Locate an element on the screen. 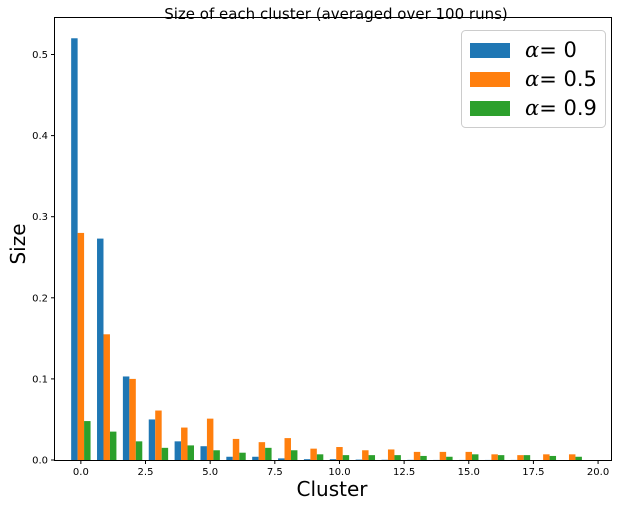  x-tick-label: 0.0 is located at coordinates (81, 472).